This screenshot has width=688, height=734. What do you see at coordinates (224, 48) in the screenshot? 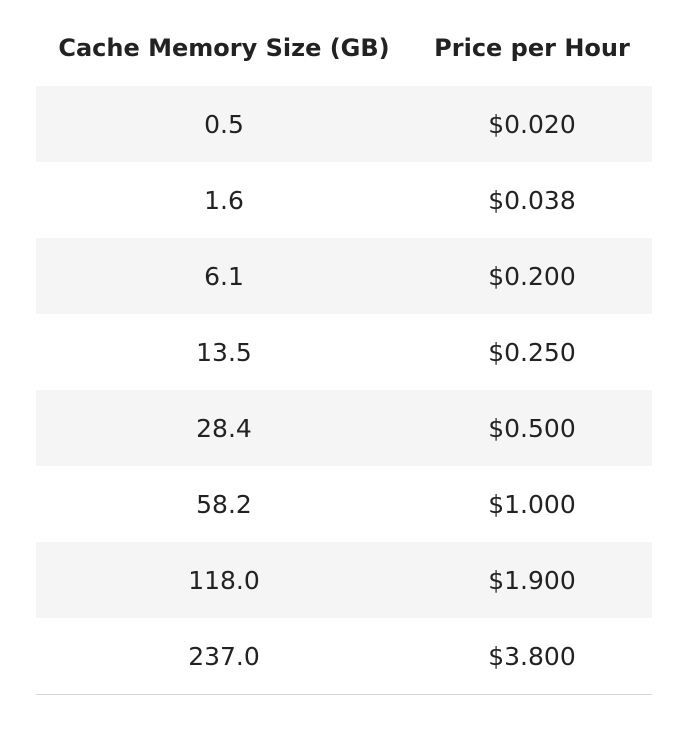
I see `header-cache-memory-size: Cache Memory Size (GB)` at bounding box center [224, 48].